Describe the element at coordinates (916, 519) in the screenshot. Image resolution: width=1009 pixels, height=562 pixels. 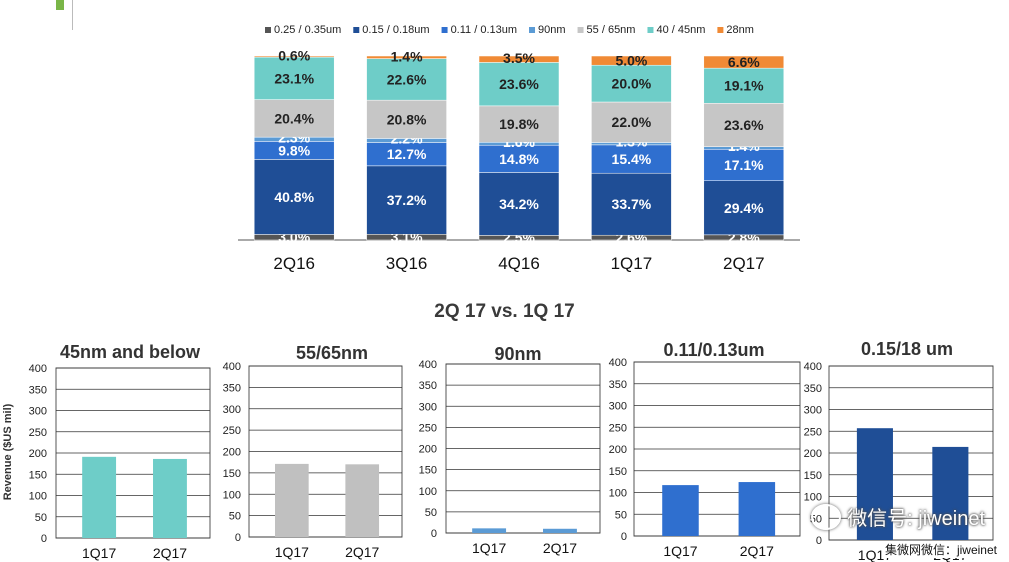
I see `watermark-text: 微信号: jiweinet` at that location.